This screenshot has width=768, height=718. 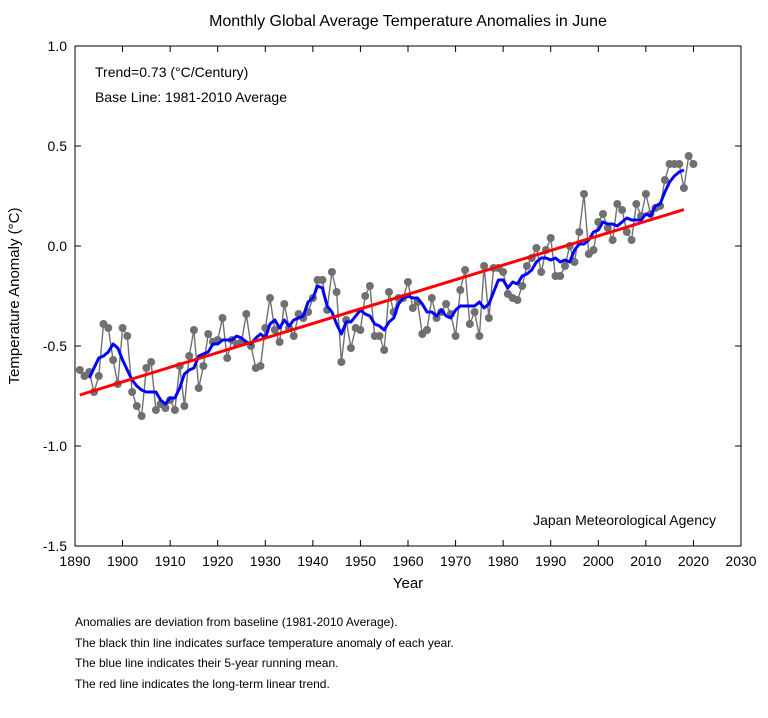 I want to click on x-tick-label: 2000, so click(x=598, y=561).